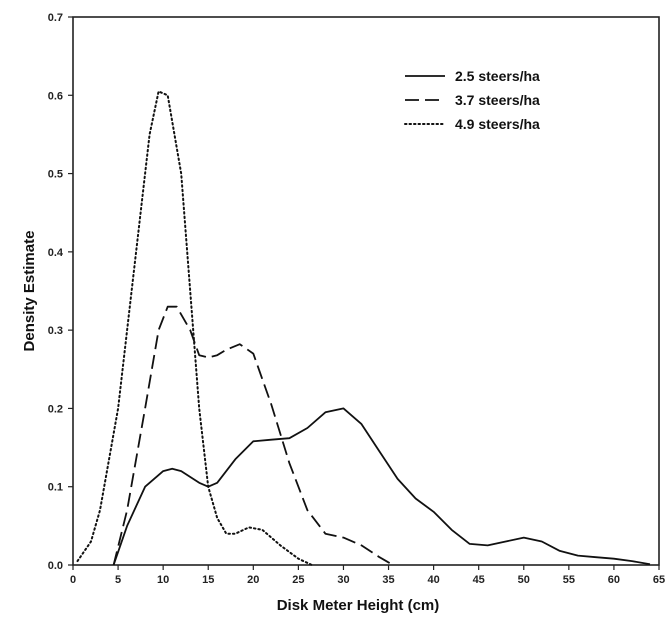 Image resolution: width=671 pixels, height=619 pixels. Describe the element at coordinates (433, 580) in the screenshot. I see `x-tick-label: 40` at that location.